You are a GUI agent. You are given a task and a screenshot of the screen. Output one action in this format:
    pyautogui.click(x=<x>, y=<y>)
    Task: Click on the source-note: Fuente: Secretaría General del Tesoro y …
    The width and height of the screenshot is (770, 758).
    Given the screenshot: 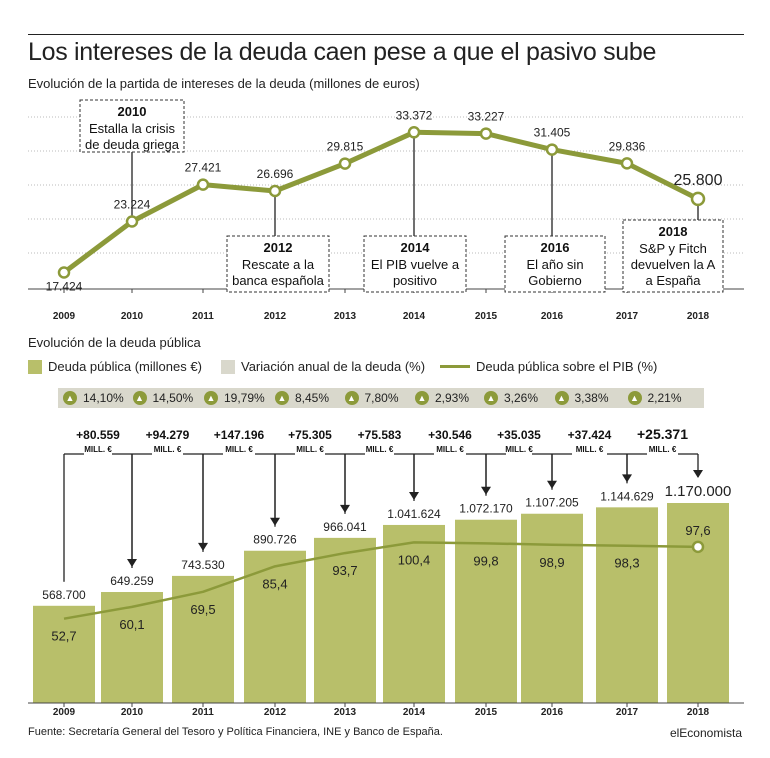 What is the action you would take?
    pyautogui.click(x=235, y=732)
    